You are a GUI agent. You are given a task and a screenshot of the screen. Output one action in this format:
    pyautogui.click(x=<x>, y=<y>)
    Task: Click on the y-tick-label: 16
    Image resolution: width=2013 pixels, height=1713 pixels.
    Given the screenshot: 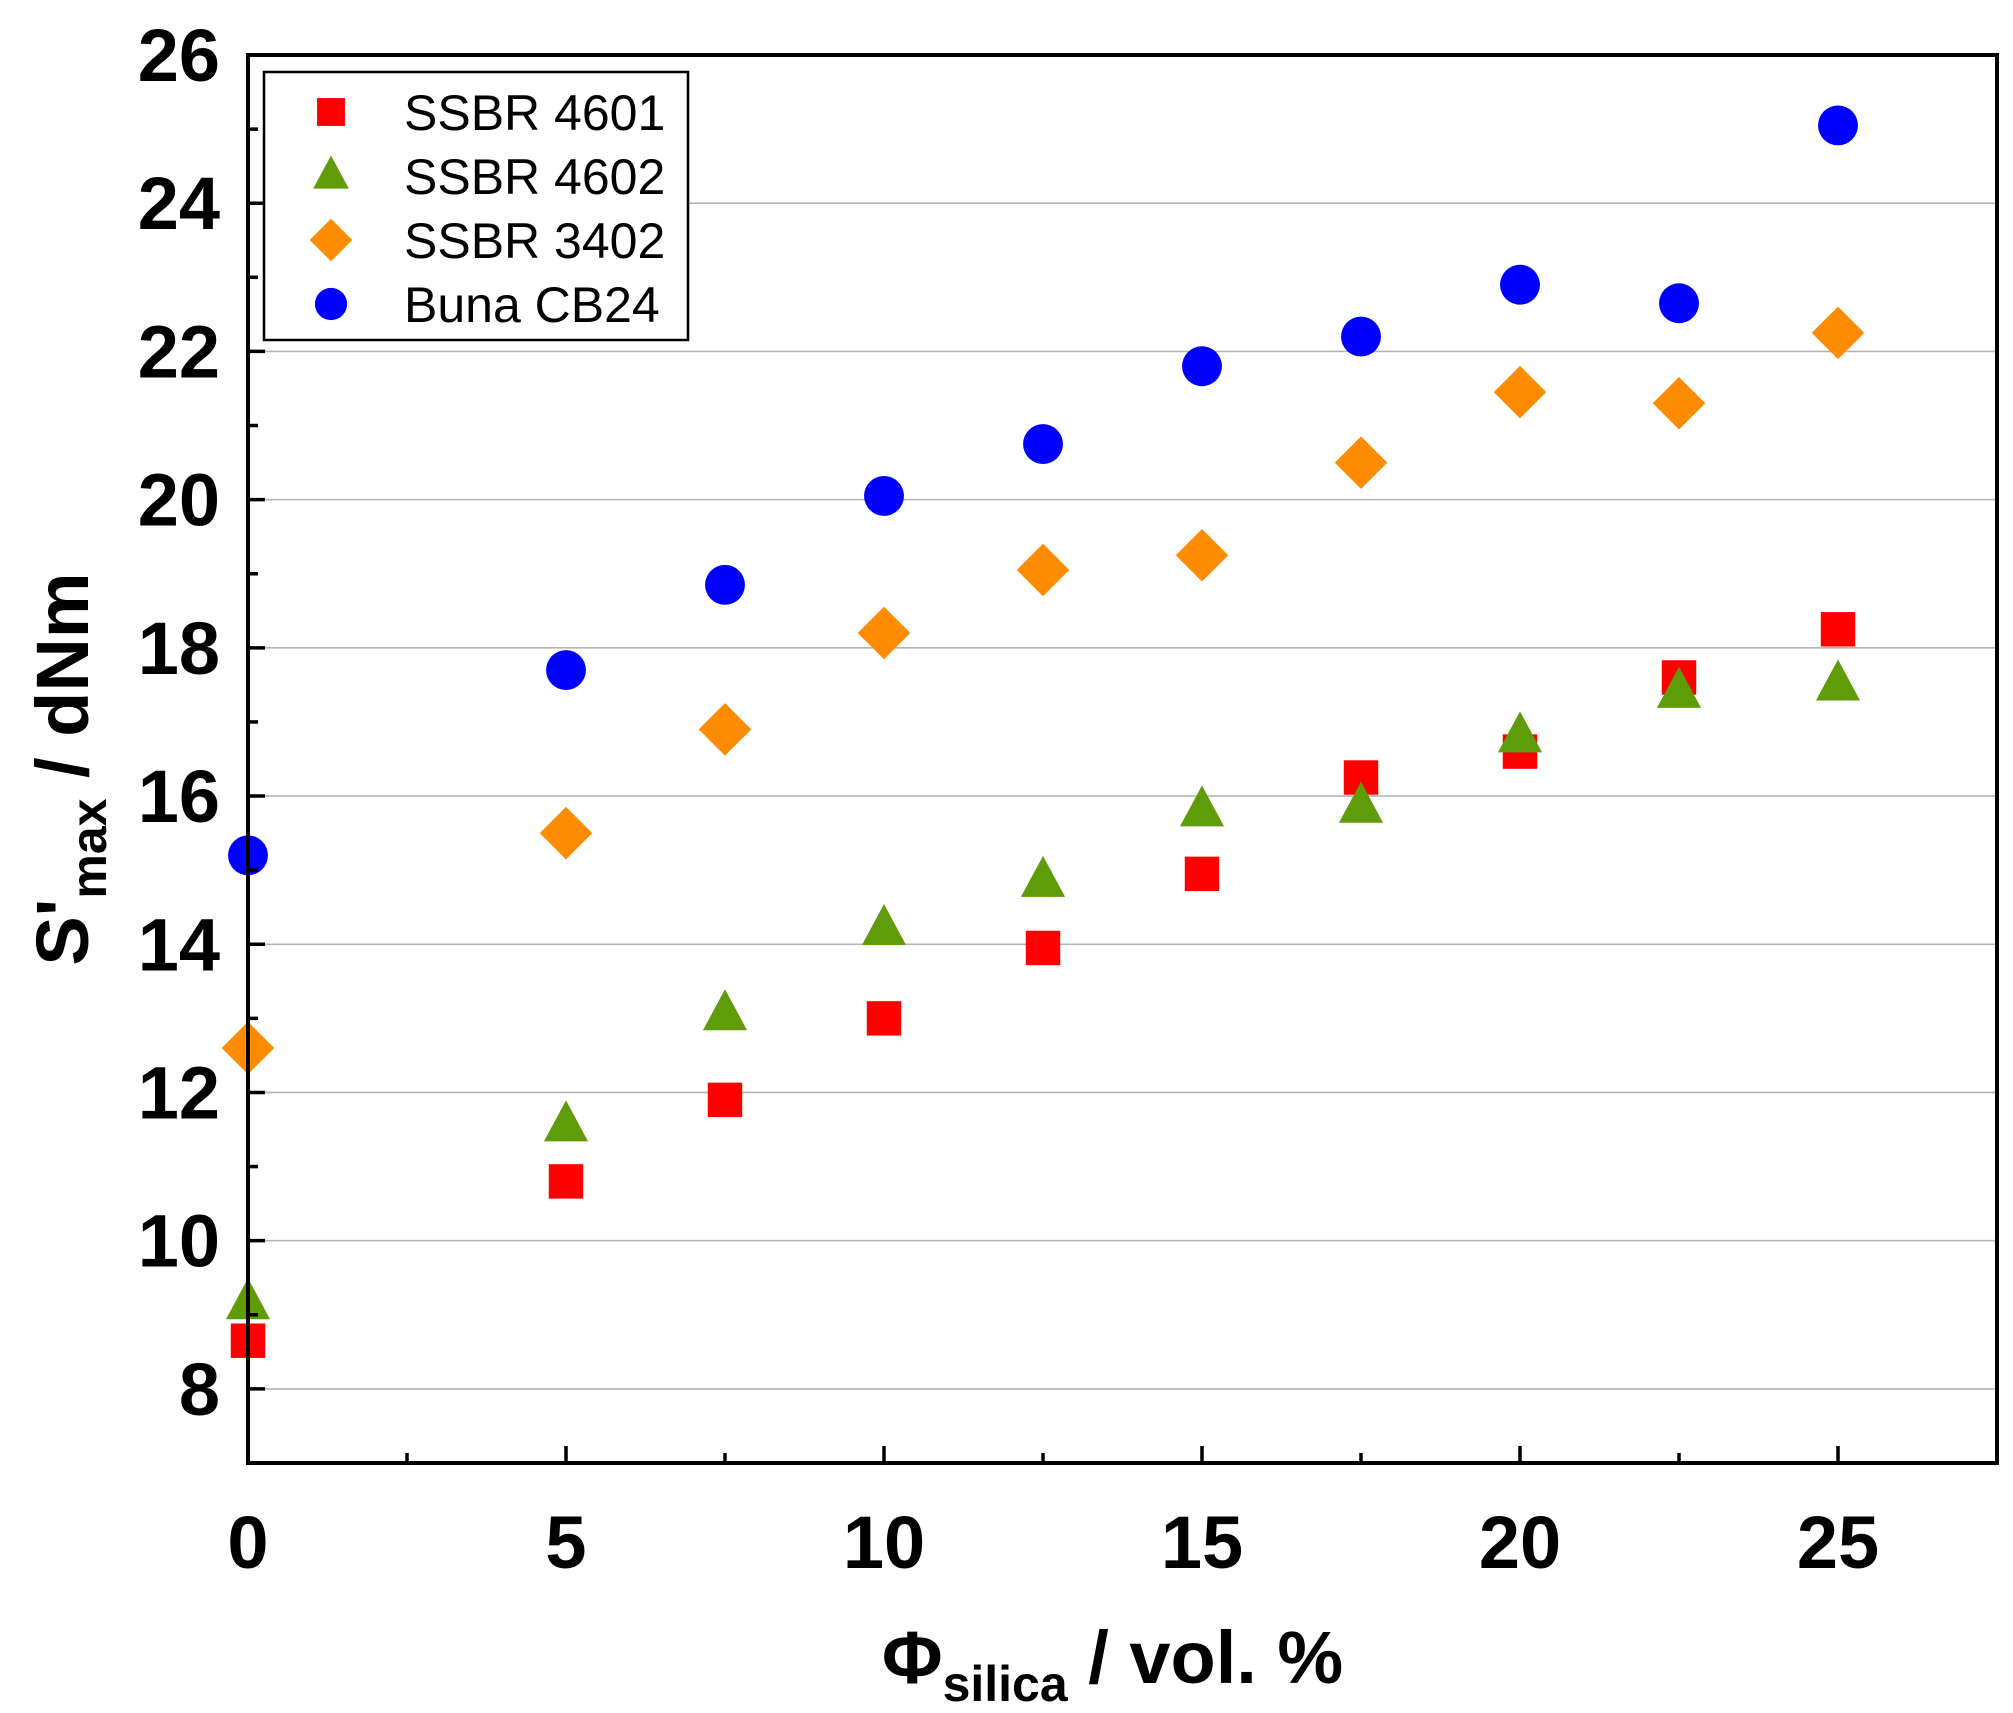 What is the action you would take?
    pyautogui.click(x=179, y=796)
    